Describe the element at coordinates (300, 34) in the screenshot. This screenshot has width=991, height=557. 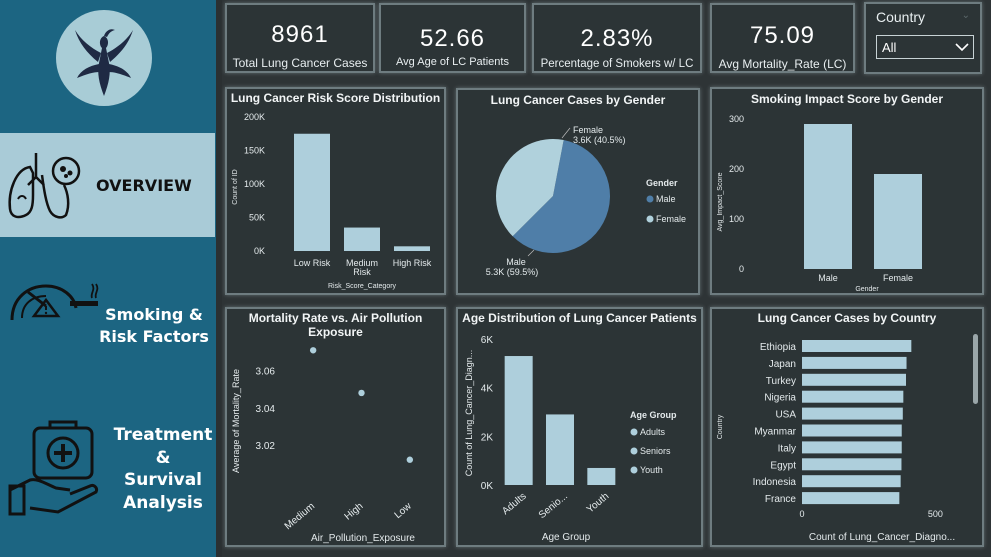
I see `kpi-value: 8961` at that location.